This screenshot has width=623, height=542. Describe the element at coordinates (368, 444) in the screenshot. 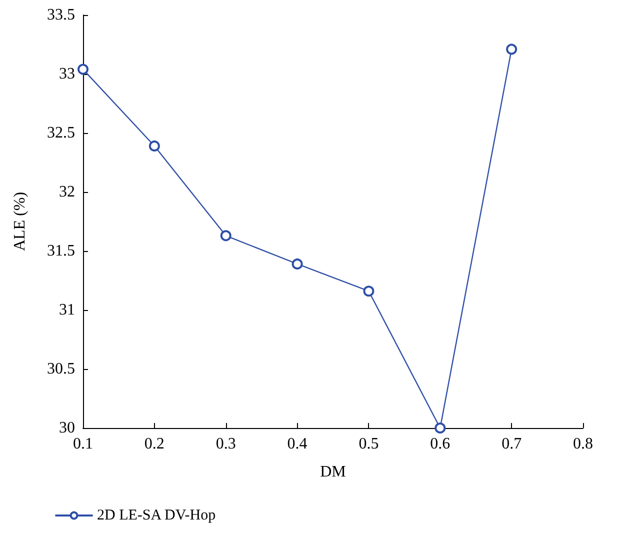

I see `x-tick-label: 0.5` at that location.